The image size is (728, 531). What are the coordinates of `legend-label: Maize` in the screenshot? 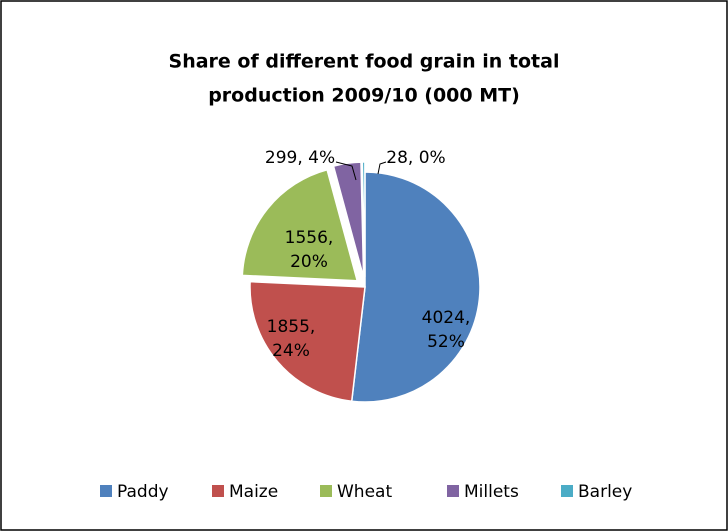 It's located at (253, 492).